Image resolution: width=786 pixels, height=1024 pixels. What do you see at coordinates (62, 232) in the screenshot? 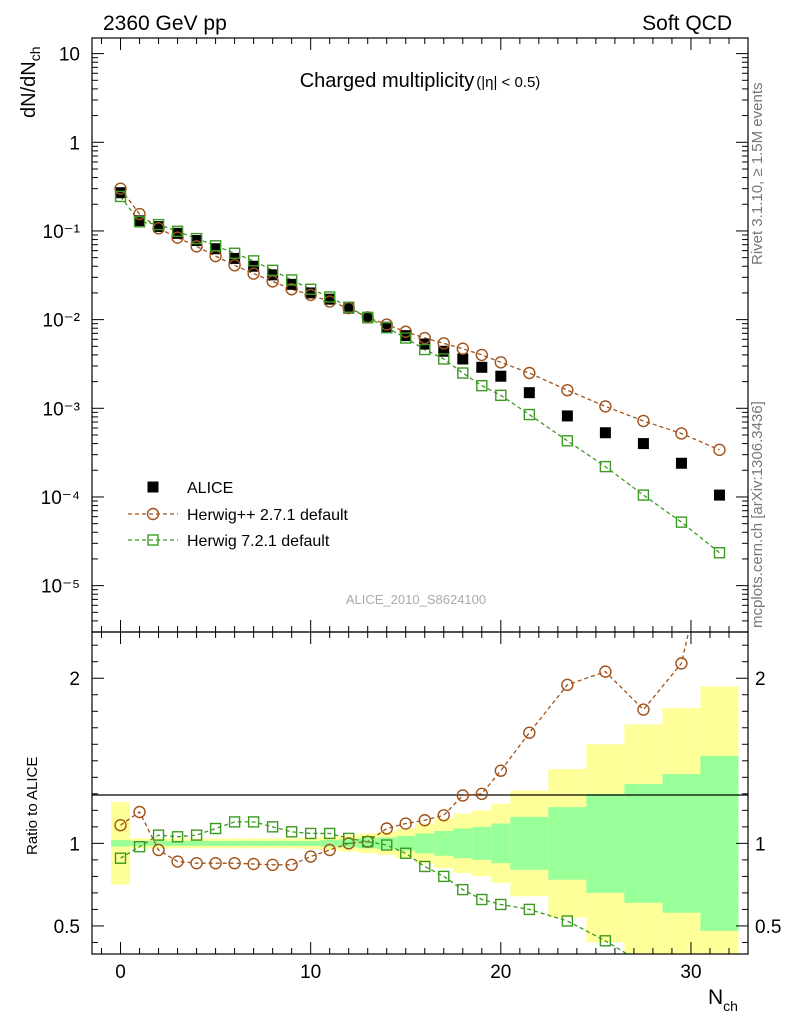
I see `main-y-tick-label: 10⁻¹` at bounding box center [62, 232].